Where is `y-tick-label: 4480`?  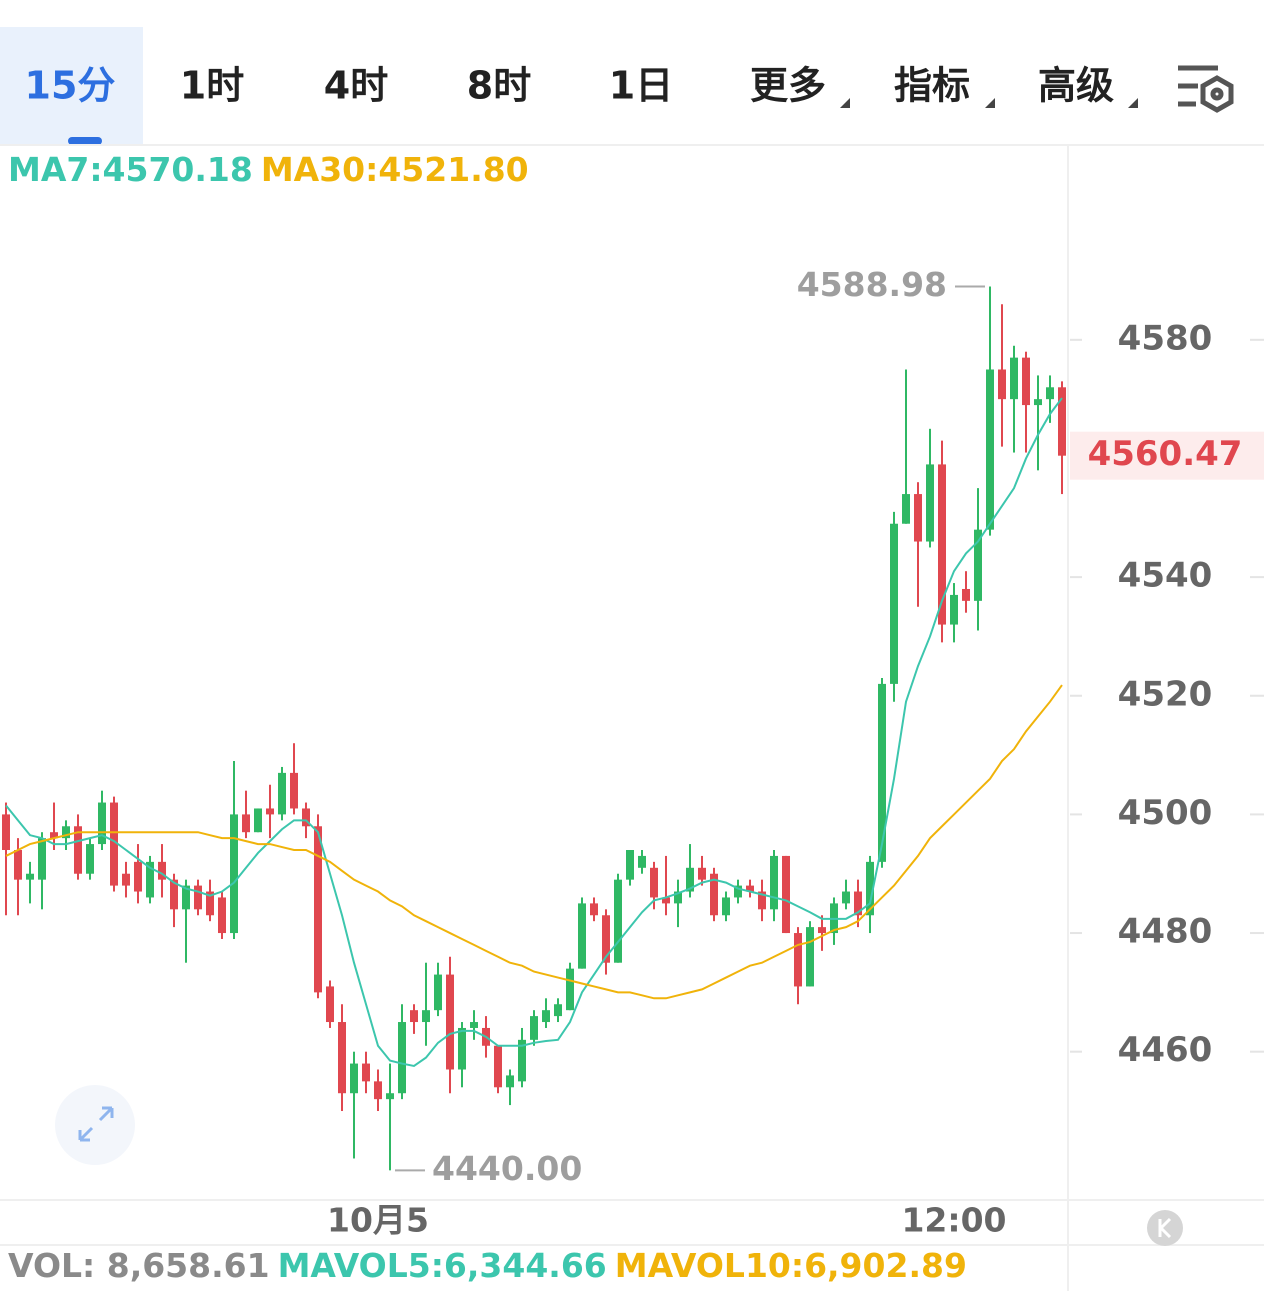
y-tick-label: 4480 is located at coordinates (1165, 932).